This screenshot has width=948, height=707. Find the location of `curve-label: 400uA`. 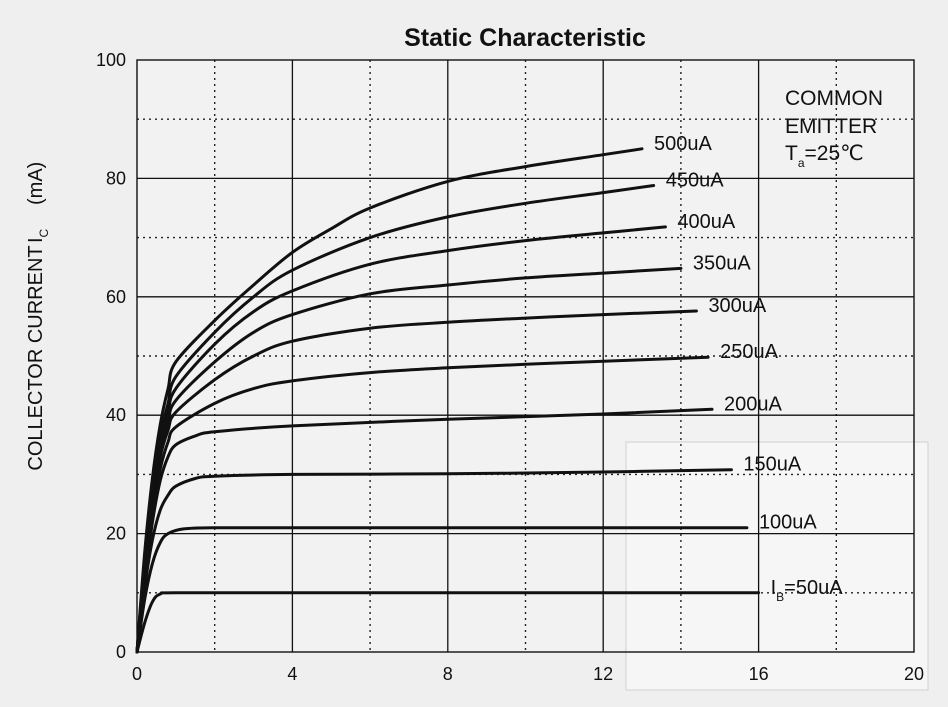

curve-label: 400uA is located at coordinates (706, 222).